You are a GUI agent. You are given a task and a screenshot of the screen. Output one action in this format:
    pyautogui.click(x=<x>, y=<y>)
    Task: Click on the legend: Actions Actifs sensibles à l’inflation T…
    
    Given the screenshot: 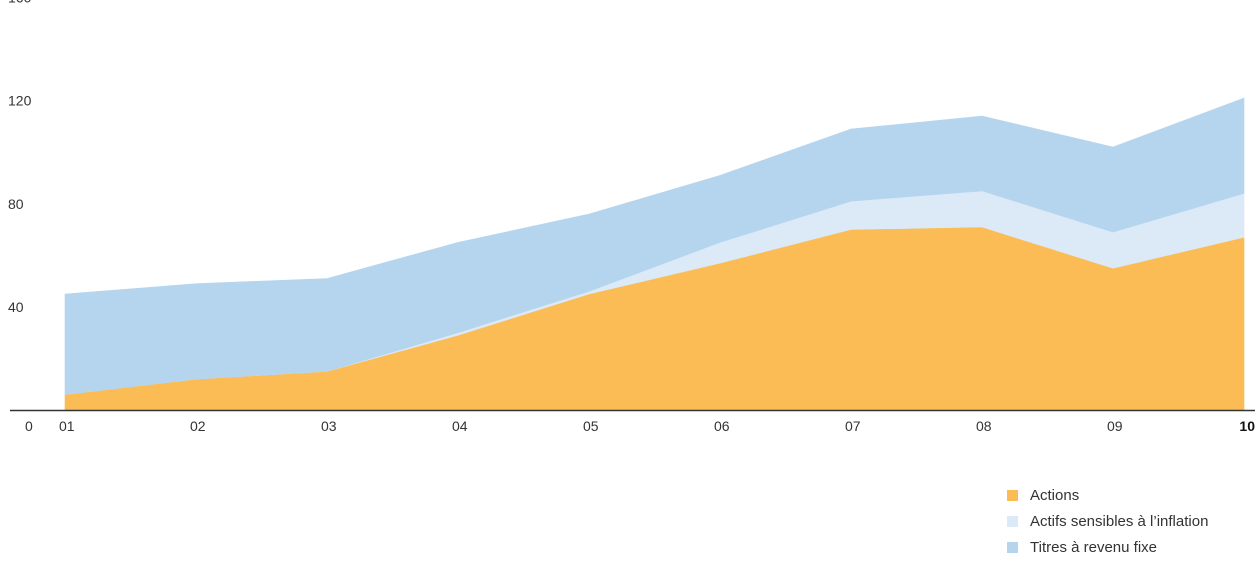 What is the action you would take?
    pyautogui.click(x=1107, y=521)
    